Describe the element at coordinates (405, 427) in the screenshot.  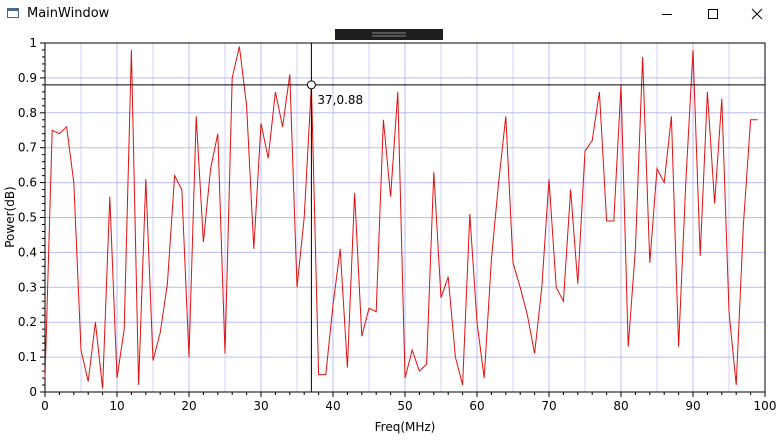
I see `x-axis-label: Freq(MHz)` at that location.